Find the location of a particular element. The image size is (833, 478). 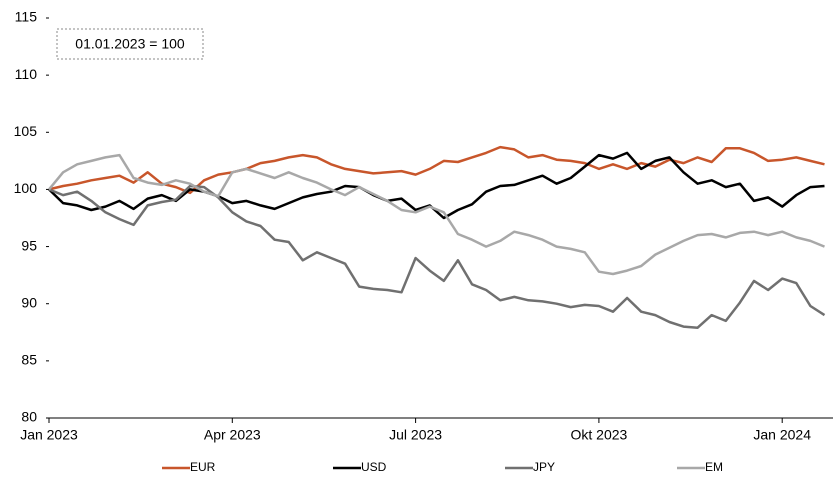

y-tick-label: 110 is located at coordinates (26, 74).